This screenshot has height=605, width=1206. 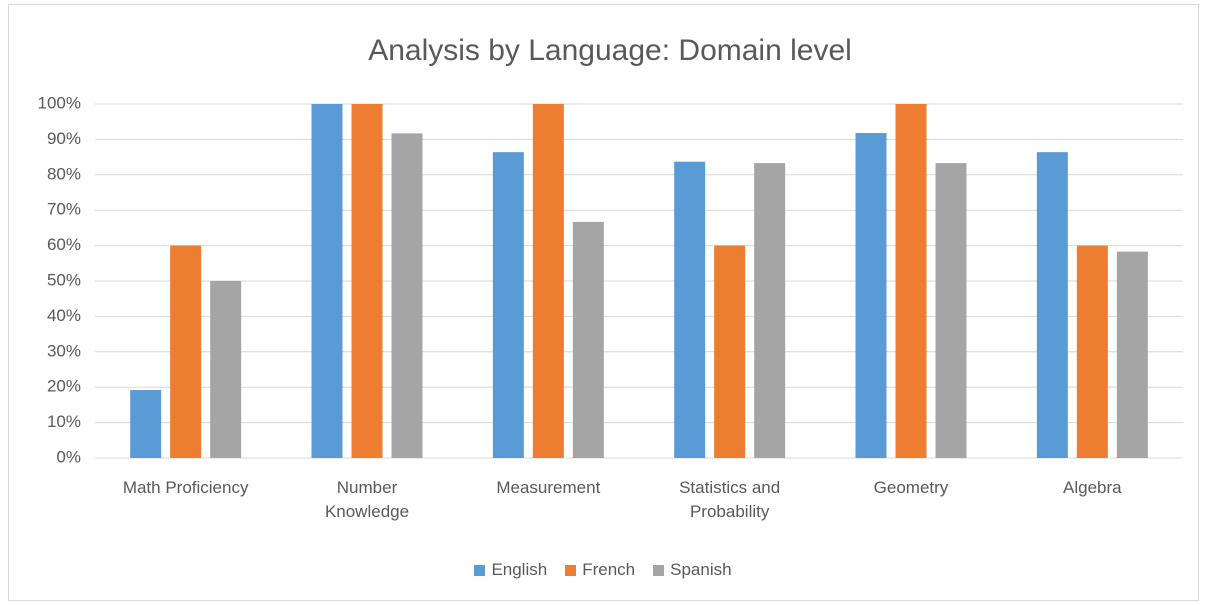 I want to click on x-tick-label: Algebra, so click(x=1092, y=487).